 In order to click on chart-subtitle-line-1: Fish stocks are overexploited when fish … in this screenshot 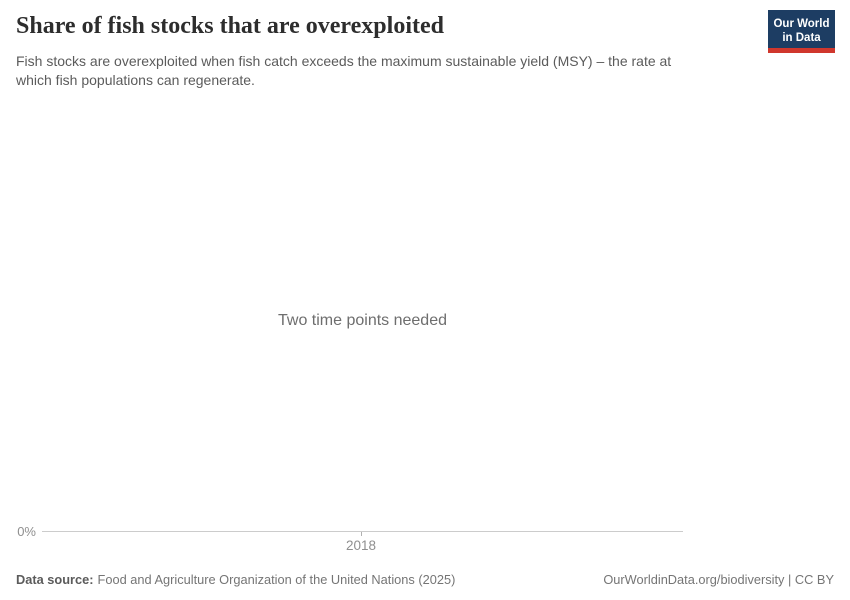, I will do `click(344, 61)`.